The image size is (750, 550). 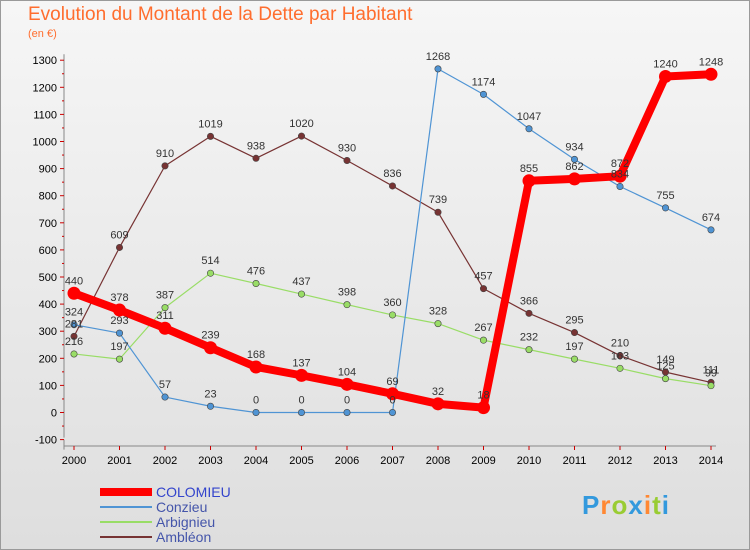 What do you see at coordinates (210, 124) in the screenshot?
I see `data-label-ambleon: 1019` at bounding box center [210, 124].